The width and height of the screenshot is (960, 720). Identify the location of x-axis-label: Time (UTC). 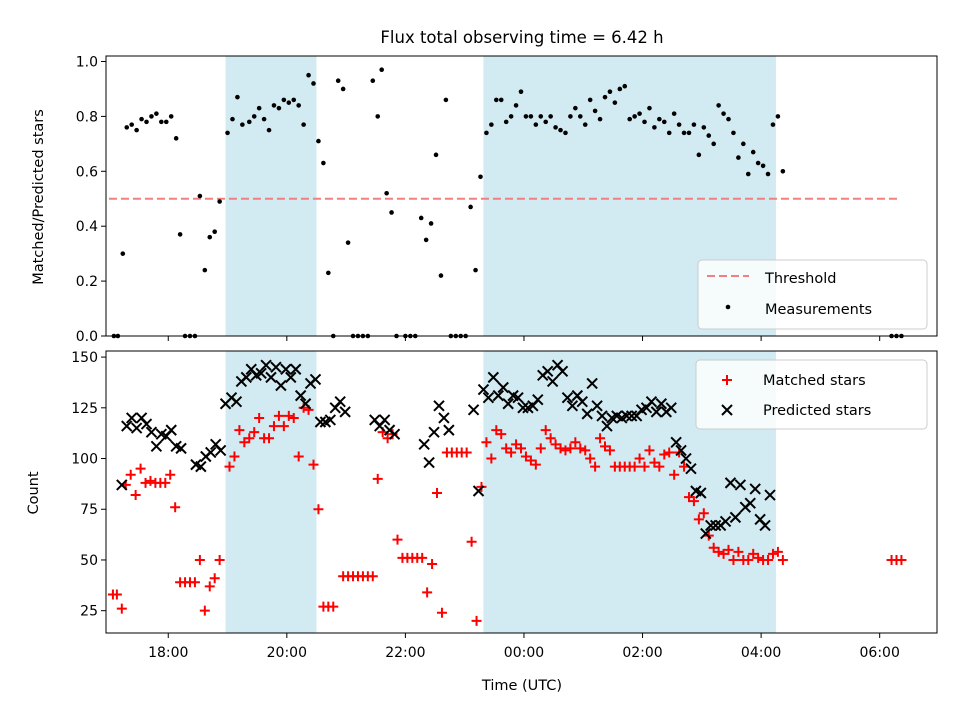
(521, 686).